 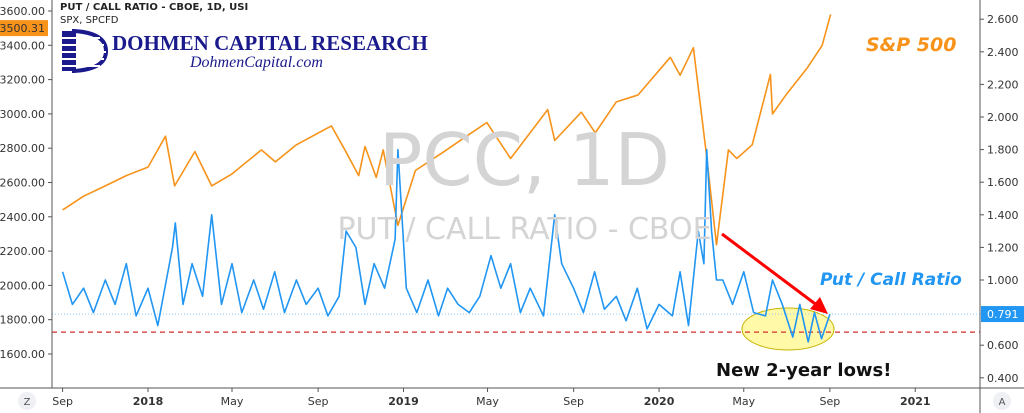 I want to click on trend-arrow, so click(x=774, y=273).